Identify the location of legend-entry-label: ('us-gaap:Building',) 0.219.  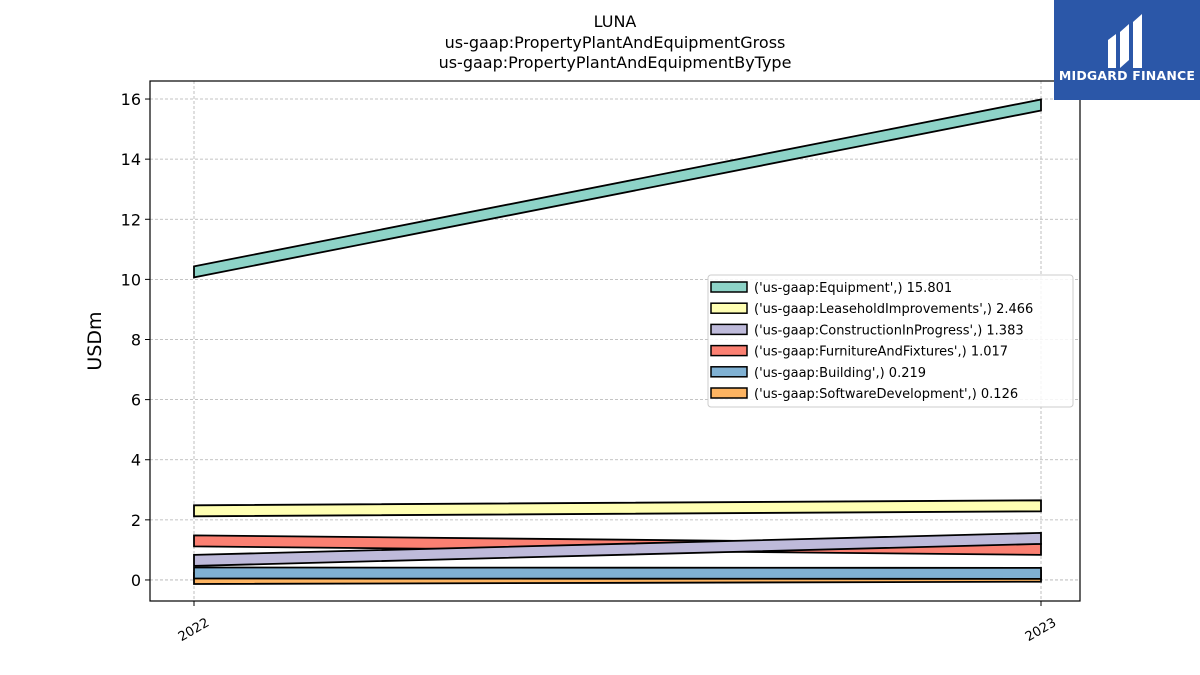
(840, 373).